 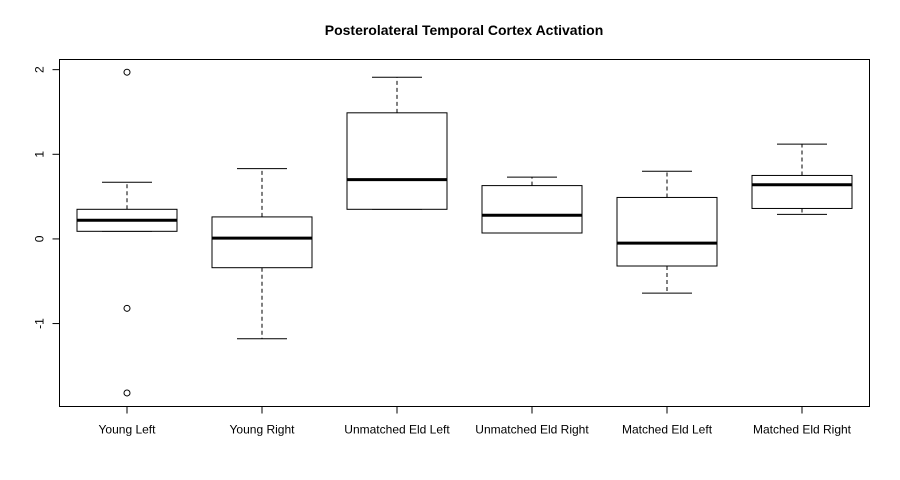 I want to click on y-tick-label: -1, so click(x=40, y=323).